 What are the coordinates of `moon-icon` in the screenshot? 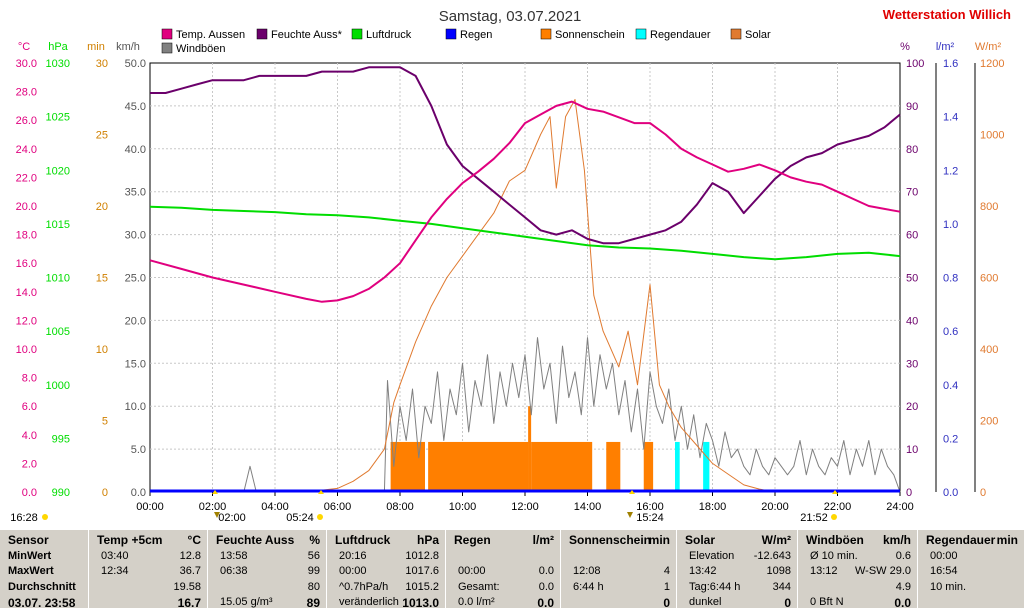 It's located at (45, 517).